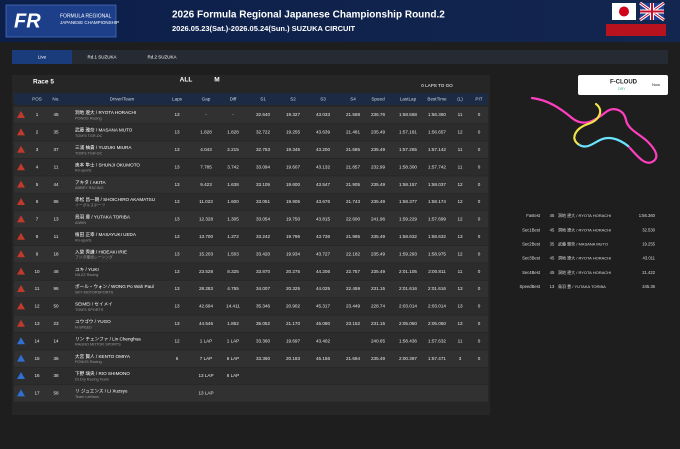  What do you see at coordinates (353, 271) in the screenshot?
I see `cell: 22.757` at bounding box center [353, 271].